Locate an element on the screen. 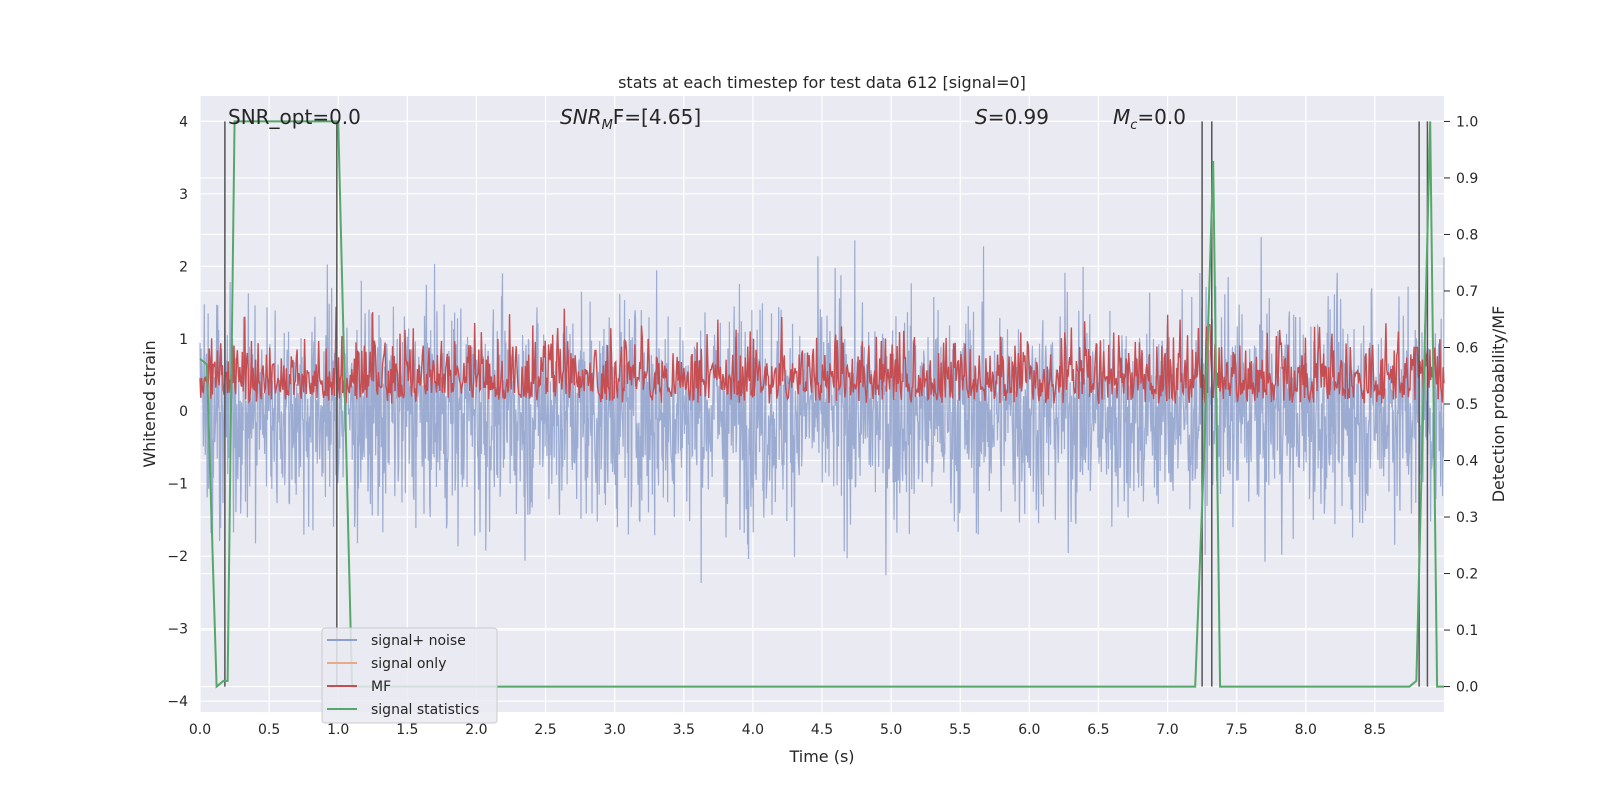 The width and height of the screenshot is (1600, 800). y-tick-label-right: 0.8 is located at coordinates (1467, 235).